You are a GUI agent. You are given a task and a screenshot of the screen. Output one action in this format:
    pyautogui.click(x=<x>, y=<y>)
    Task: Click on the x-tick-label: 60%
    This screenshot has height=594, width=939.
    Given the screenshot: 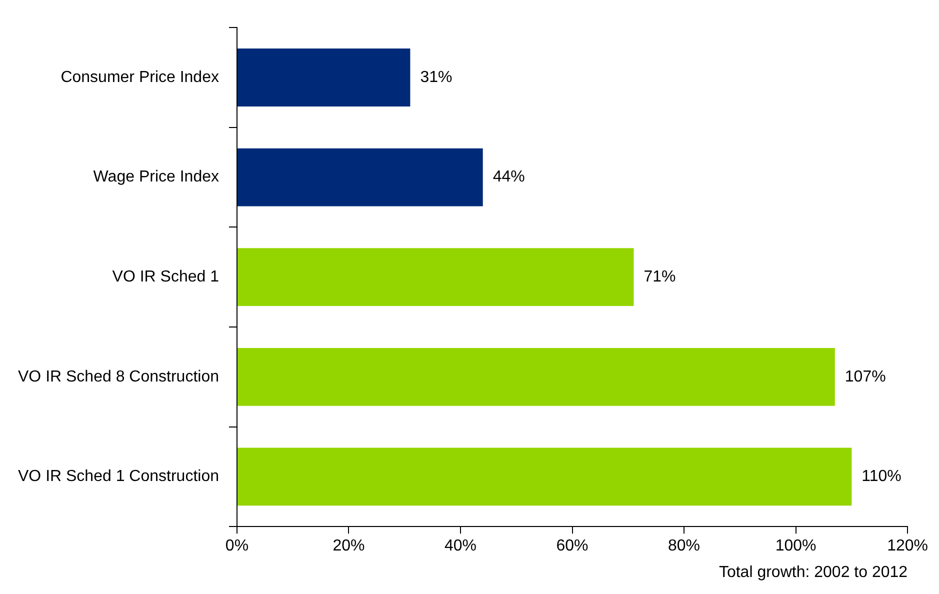 What is the action you would take?
    pyautogui.click(x=572, y=546)
    